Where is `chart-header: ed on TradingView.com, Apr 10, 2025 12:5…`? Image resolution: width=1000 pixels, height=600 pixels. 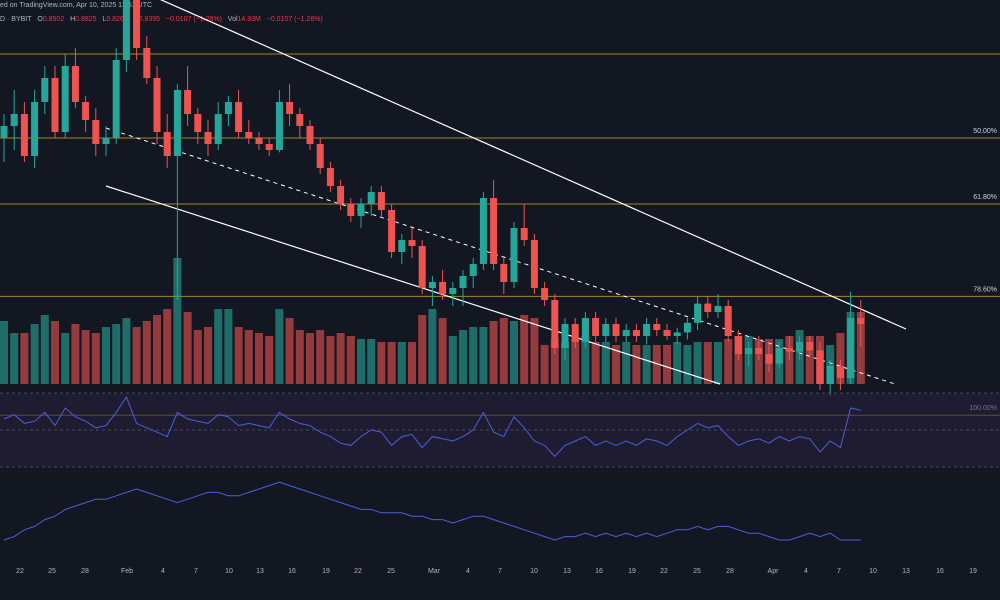
chart-header: ed on TradingView.com, Apr 10, 2025 12:5… is located at coordinates (500, 16).